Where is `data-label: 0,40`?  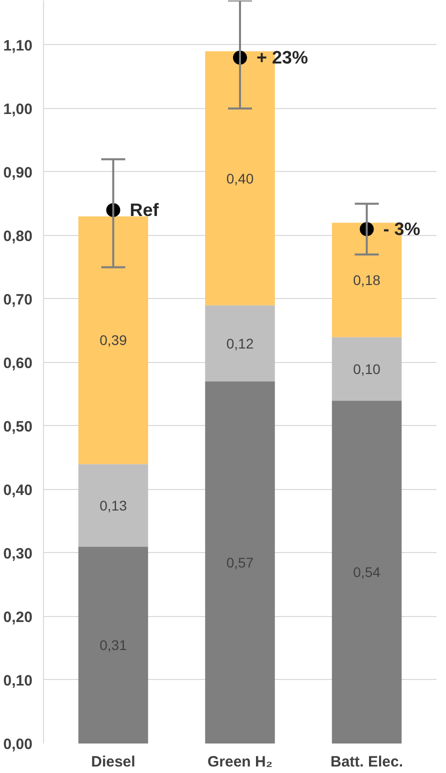
data-label: 0,40 is located at coordinates (240, 178).